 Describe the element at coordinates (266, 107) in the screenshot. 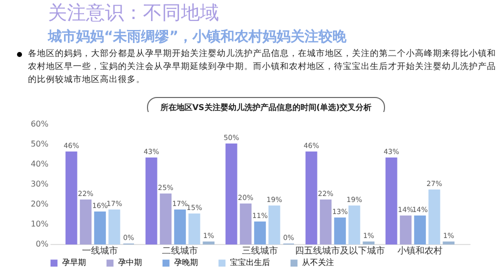

I see `text: 所在地区VS关注婴幼儿洗护产品信息的时间(单选)交叉分析` at that location.